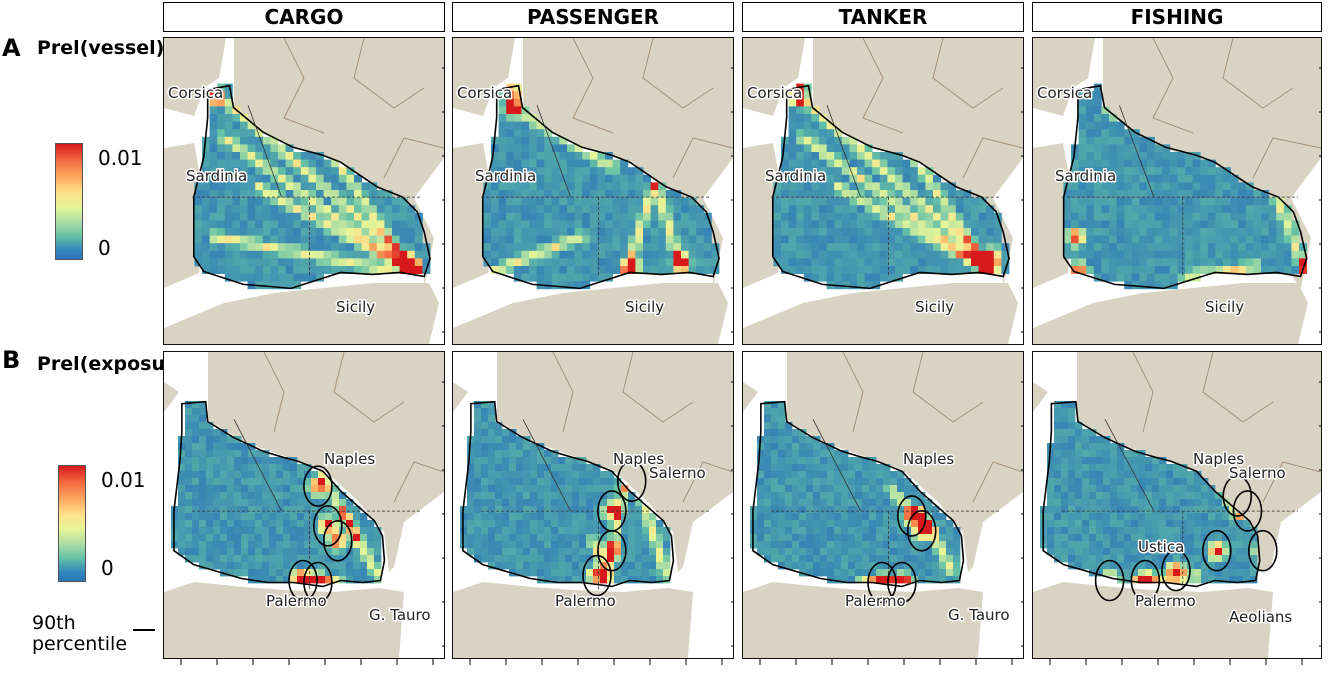  Describe the element at coordinates (123, 480) in the screenshot. I see `colorbar-b-max: 0.01` at that location.